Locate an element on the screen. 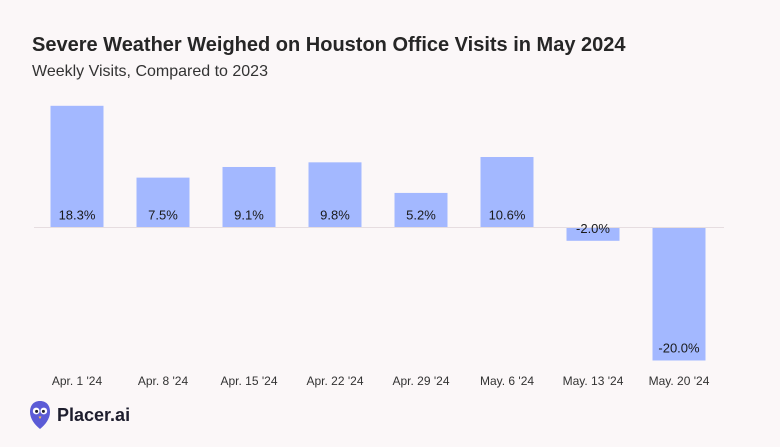 The image size is (780, 447). bar-value-label-8: -20.0% is located at coordinates (679, 348).